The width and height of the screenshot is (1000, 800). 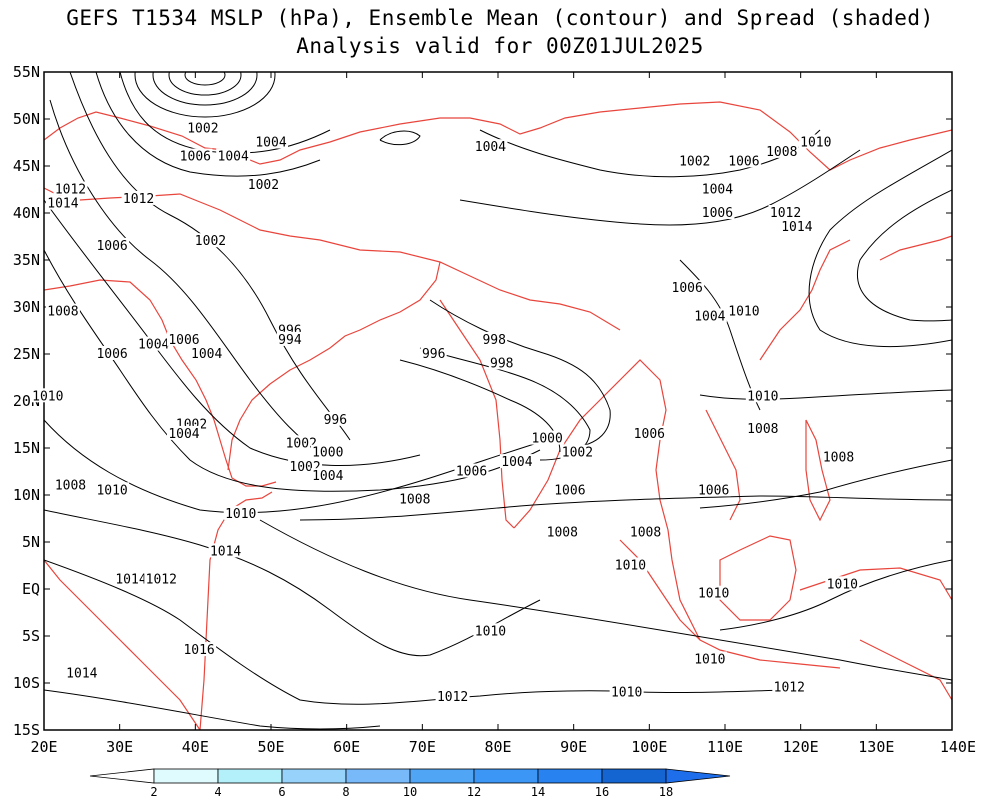 I want to click on lat-label: 50N, so click(x=26, y=119).